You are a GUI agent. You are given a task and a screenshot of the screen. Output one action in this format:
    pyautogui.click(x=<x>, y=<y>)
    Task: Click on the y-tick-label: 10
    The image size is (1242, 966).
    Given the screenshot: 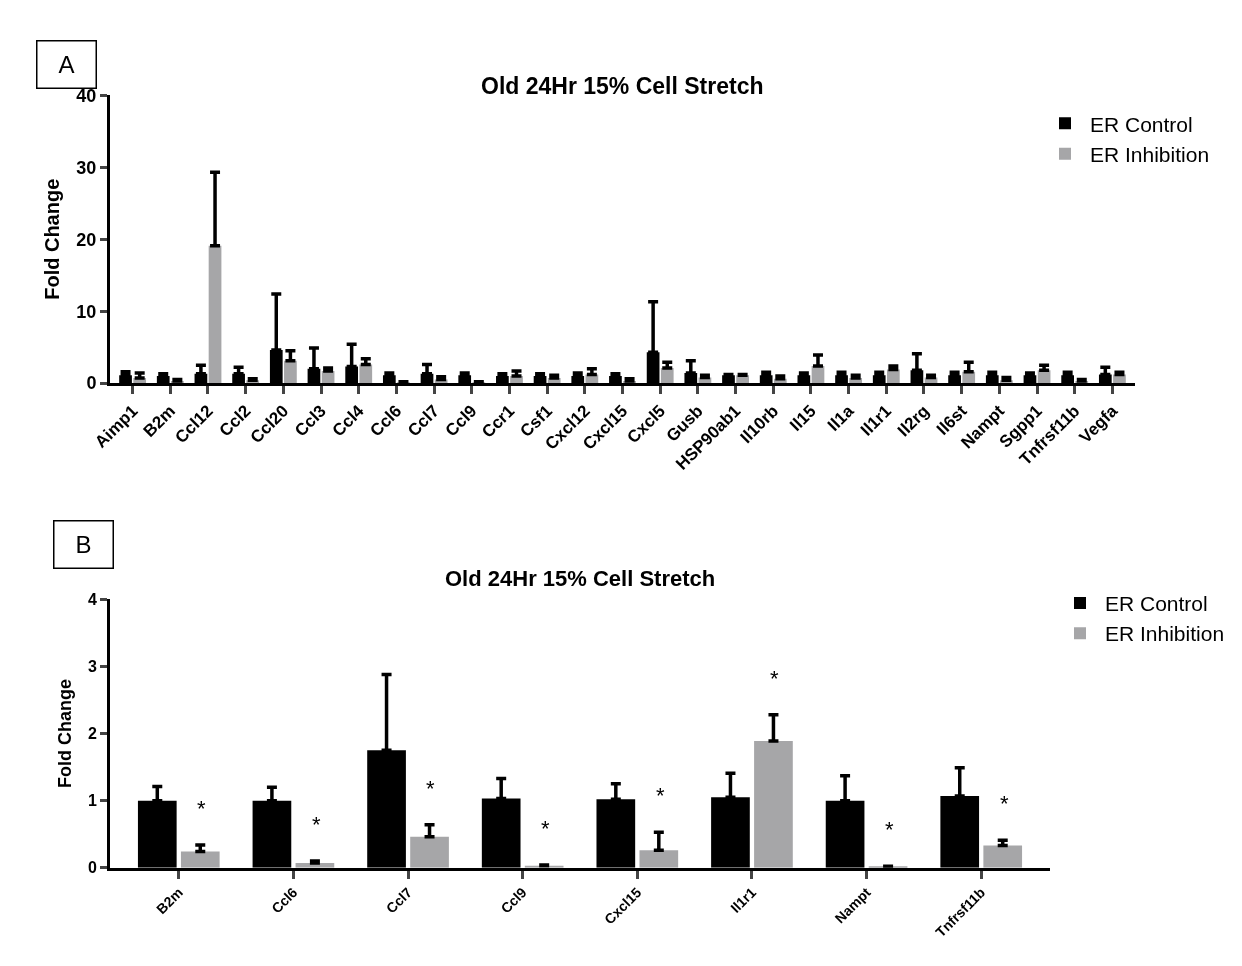 What is the action you would take?
    pyautogui.click(x=86, y=311)
    